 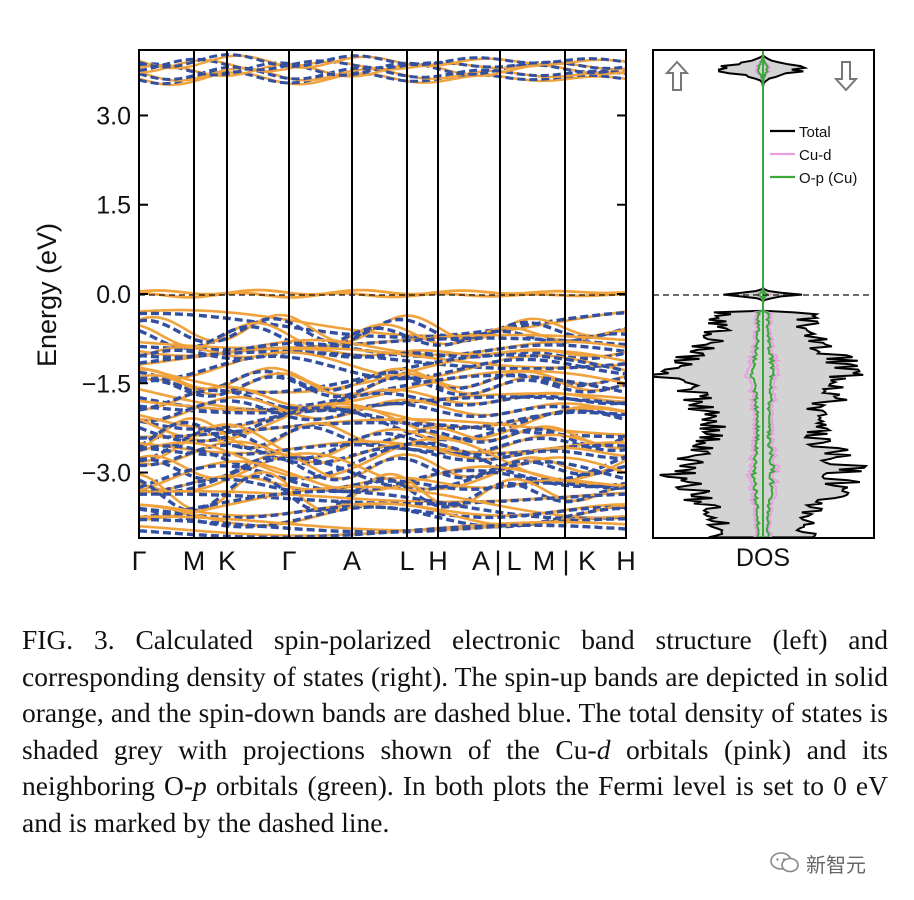 I want to click on watermark-text: 新智元, so click(x=836, y=864).